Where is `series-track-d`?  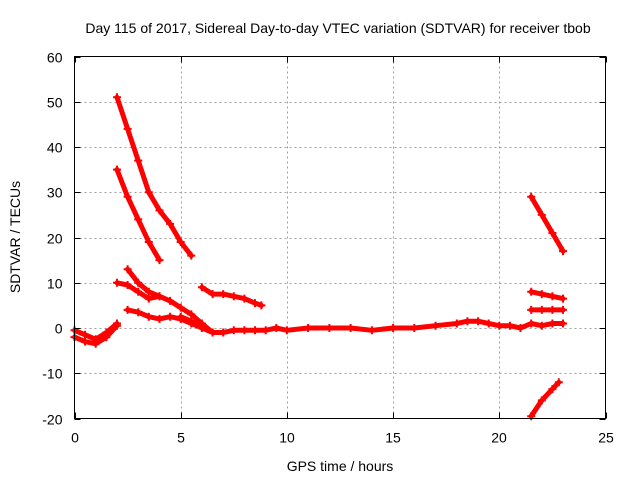
series-track-d is located at coordinates (138, 215).